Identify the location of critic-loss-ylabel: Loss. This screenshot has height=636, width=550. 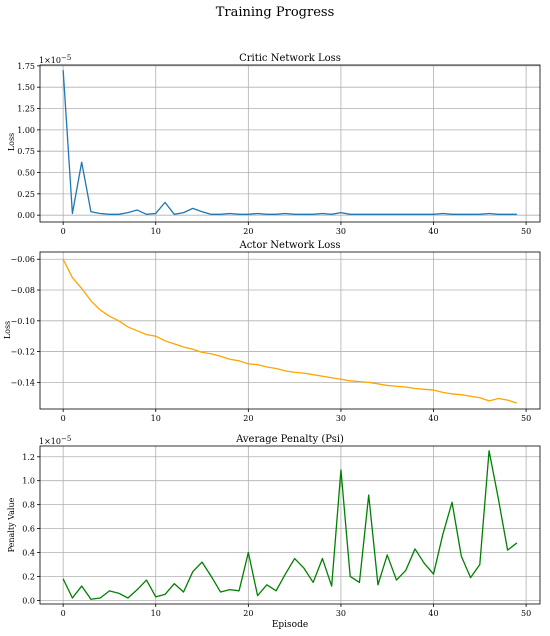
(11, 142).